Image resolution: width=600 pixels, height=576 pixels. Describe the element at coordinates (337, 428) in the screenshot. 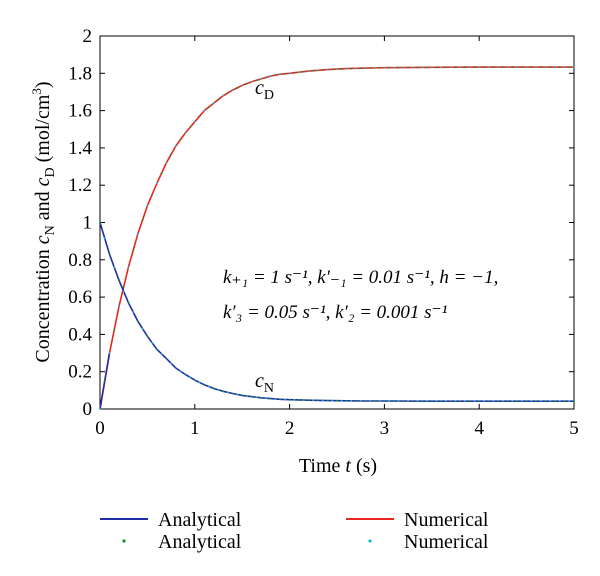

I see `x-tick-labels: 0 1 2 3 4 5` at that location.